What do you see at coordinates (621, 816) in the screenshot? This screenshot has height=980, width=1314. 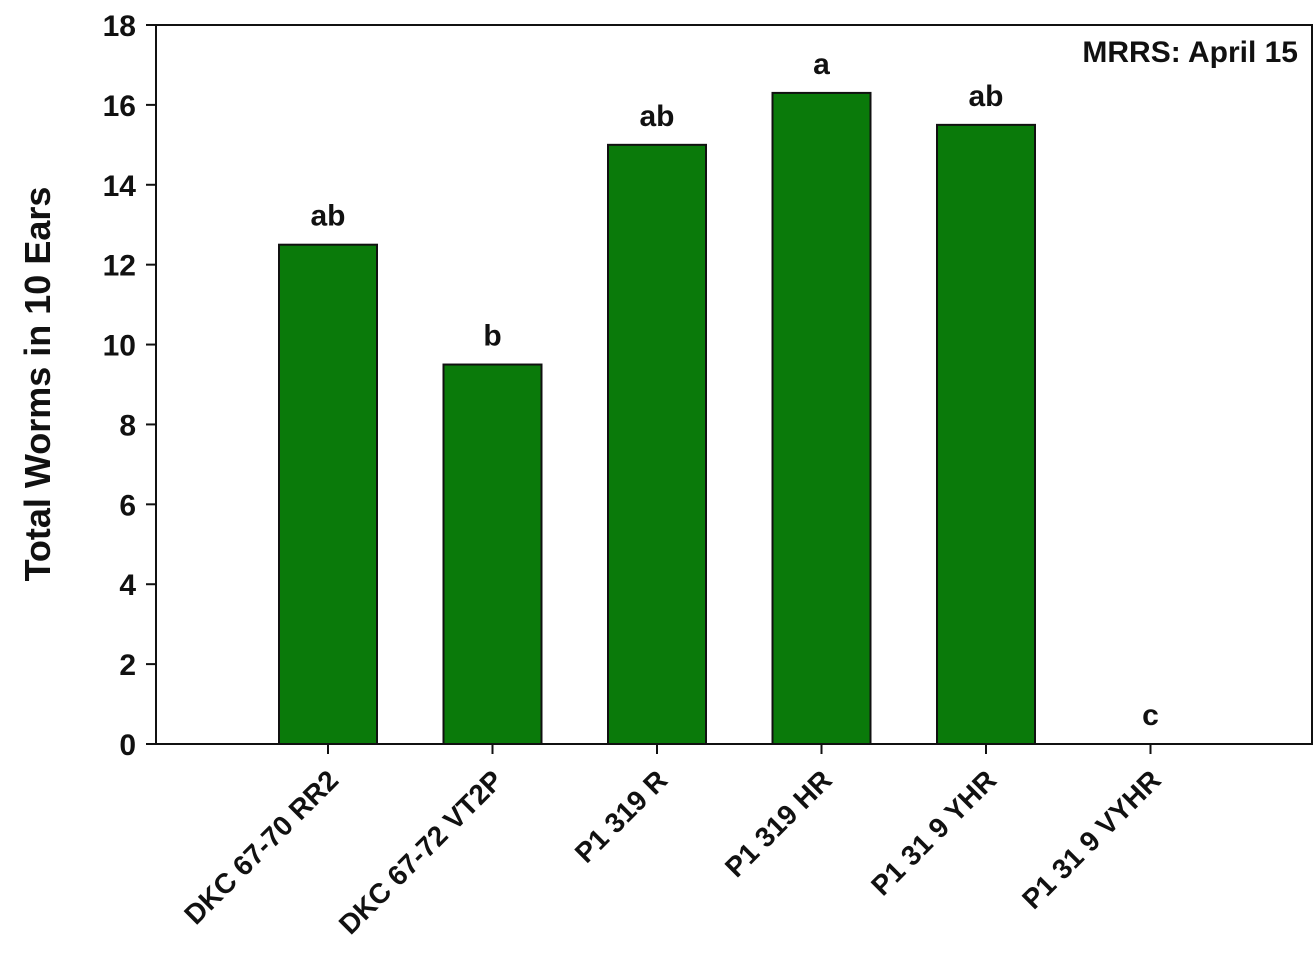 I see `x-tick-label: P1 319 R` at bounding box center [621, 816].